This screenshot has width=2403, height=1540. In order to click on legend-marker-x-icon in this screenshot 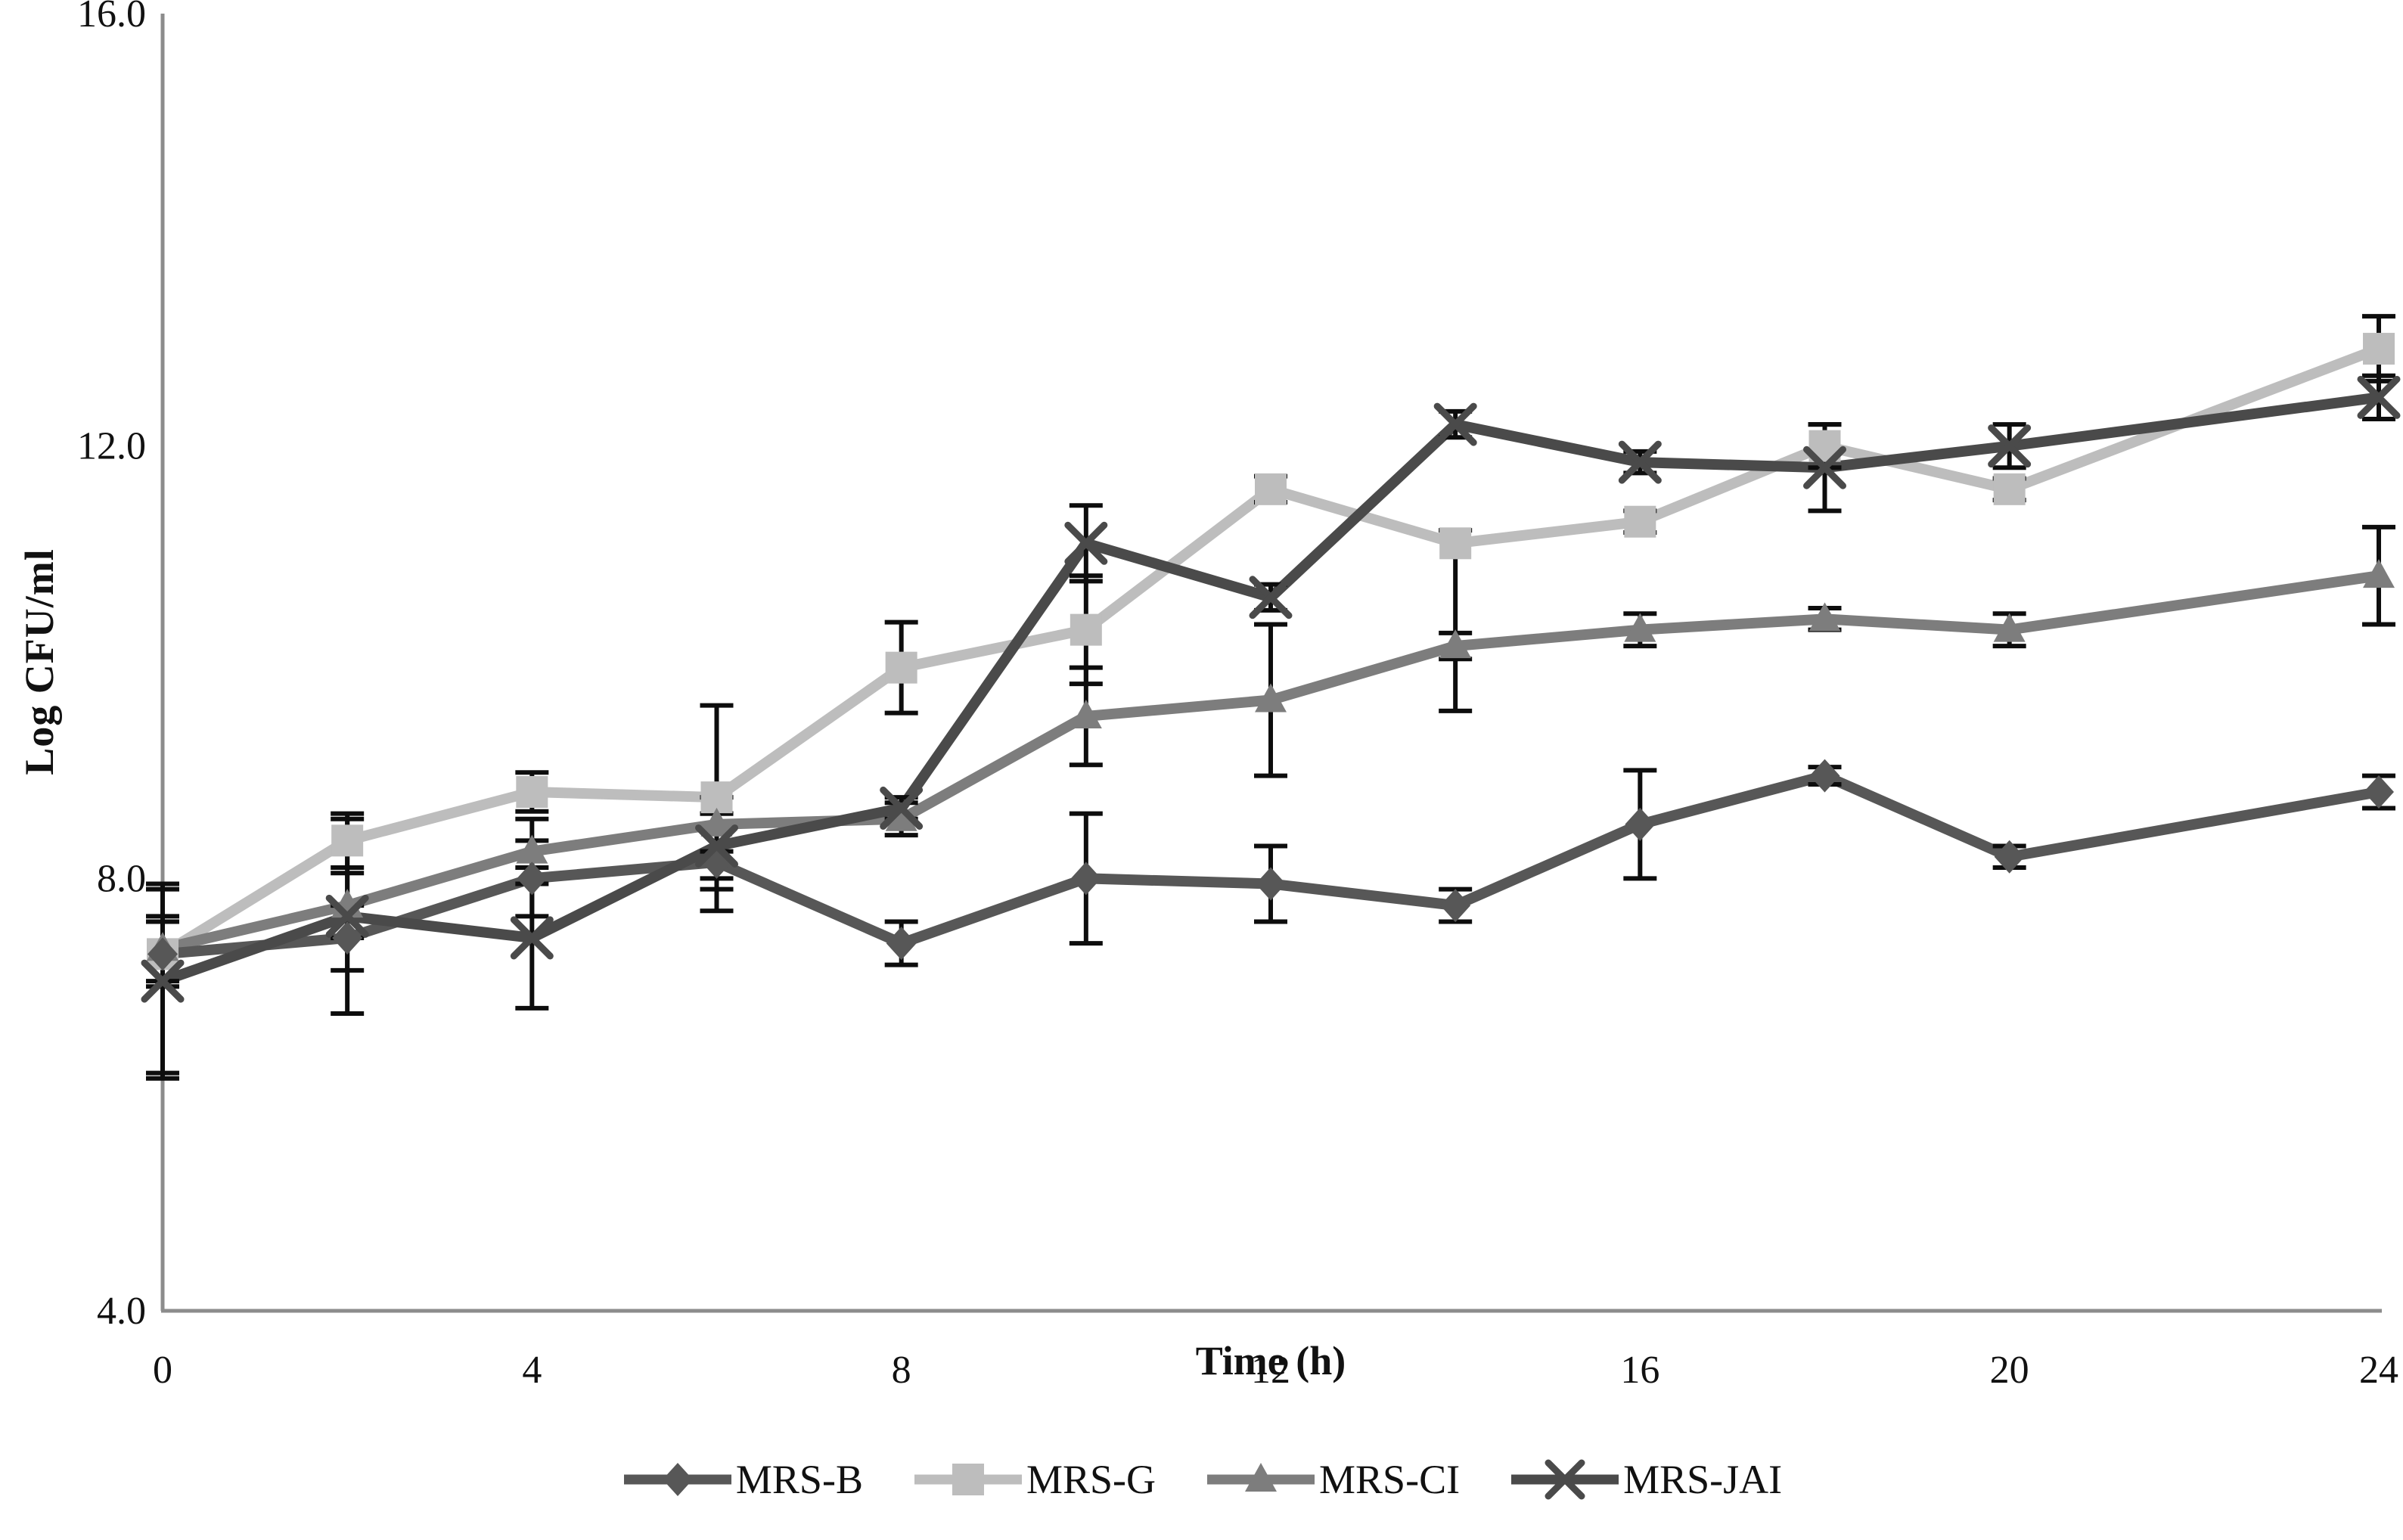, I will do `click(1565, 1480)`.